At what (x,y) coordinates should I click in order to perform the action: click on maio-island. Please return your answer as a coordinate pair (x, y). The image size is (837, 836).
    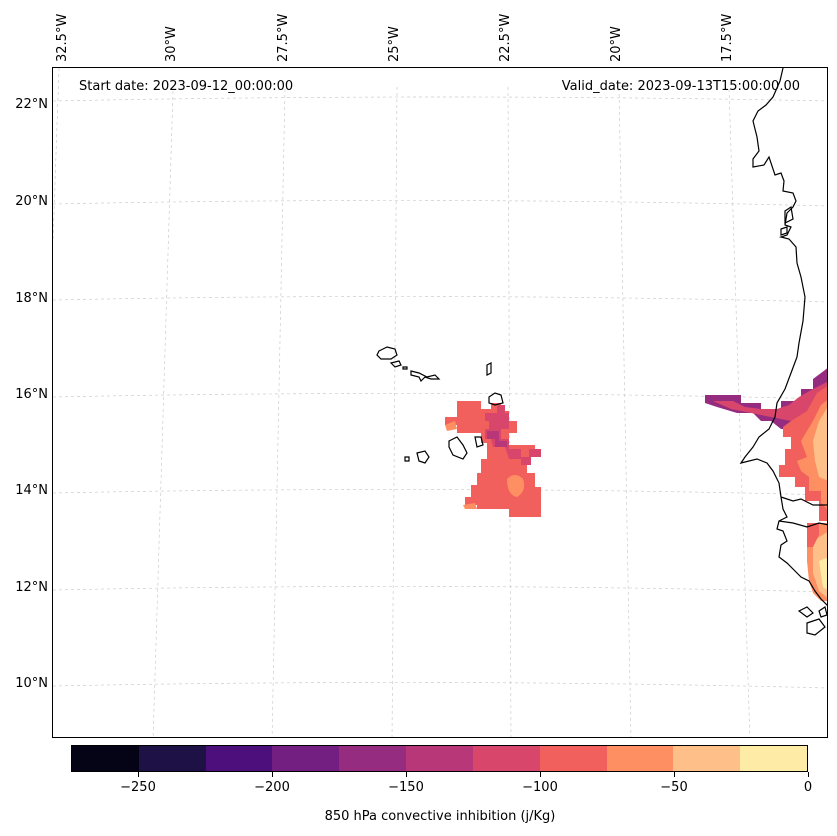
    Looking at the image, I should click on (479, 442).